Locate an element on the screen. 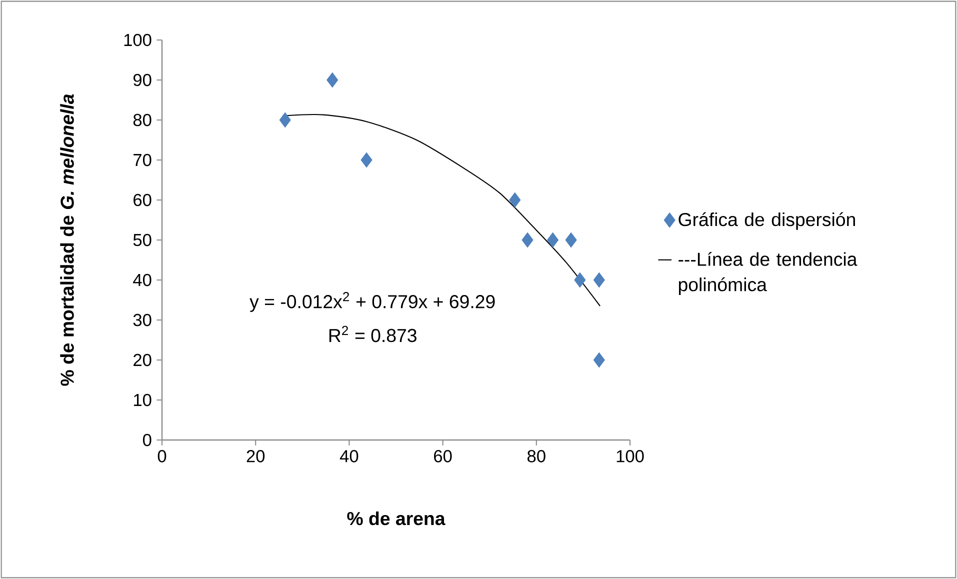  annotation: R$^{2}$ = 0.873 is located at coordinates (372, 334).